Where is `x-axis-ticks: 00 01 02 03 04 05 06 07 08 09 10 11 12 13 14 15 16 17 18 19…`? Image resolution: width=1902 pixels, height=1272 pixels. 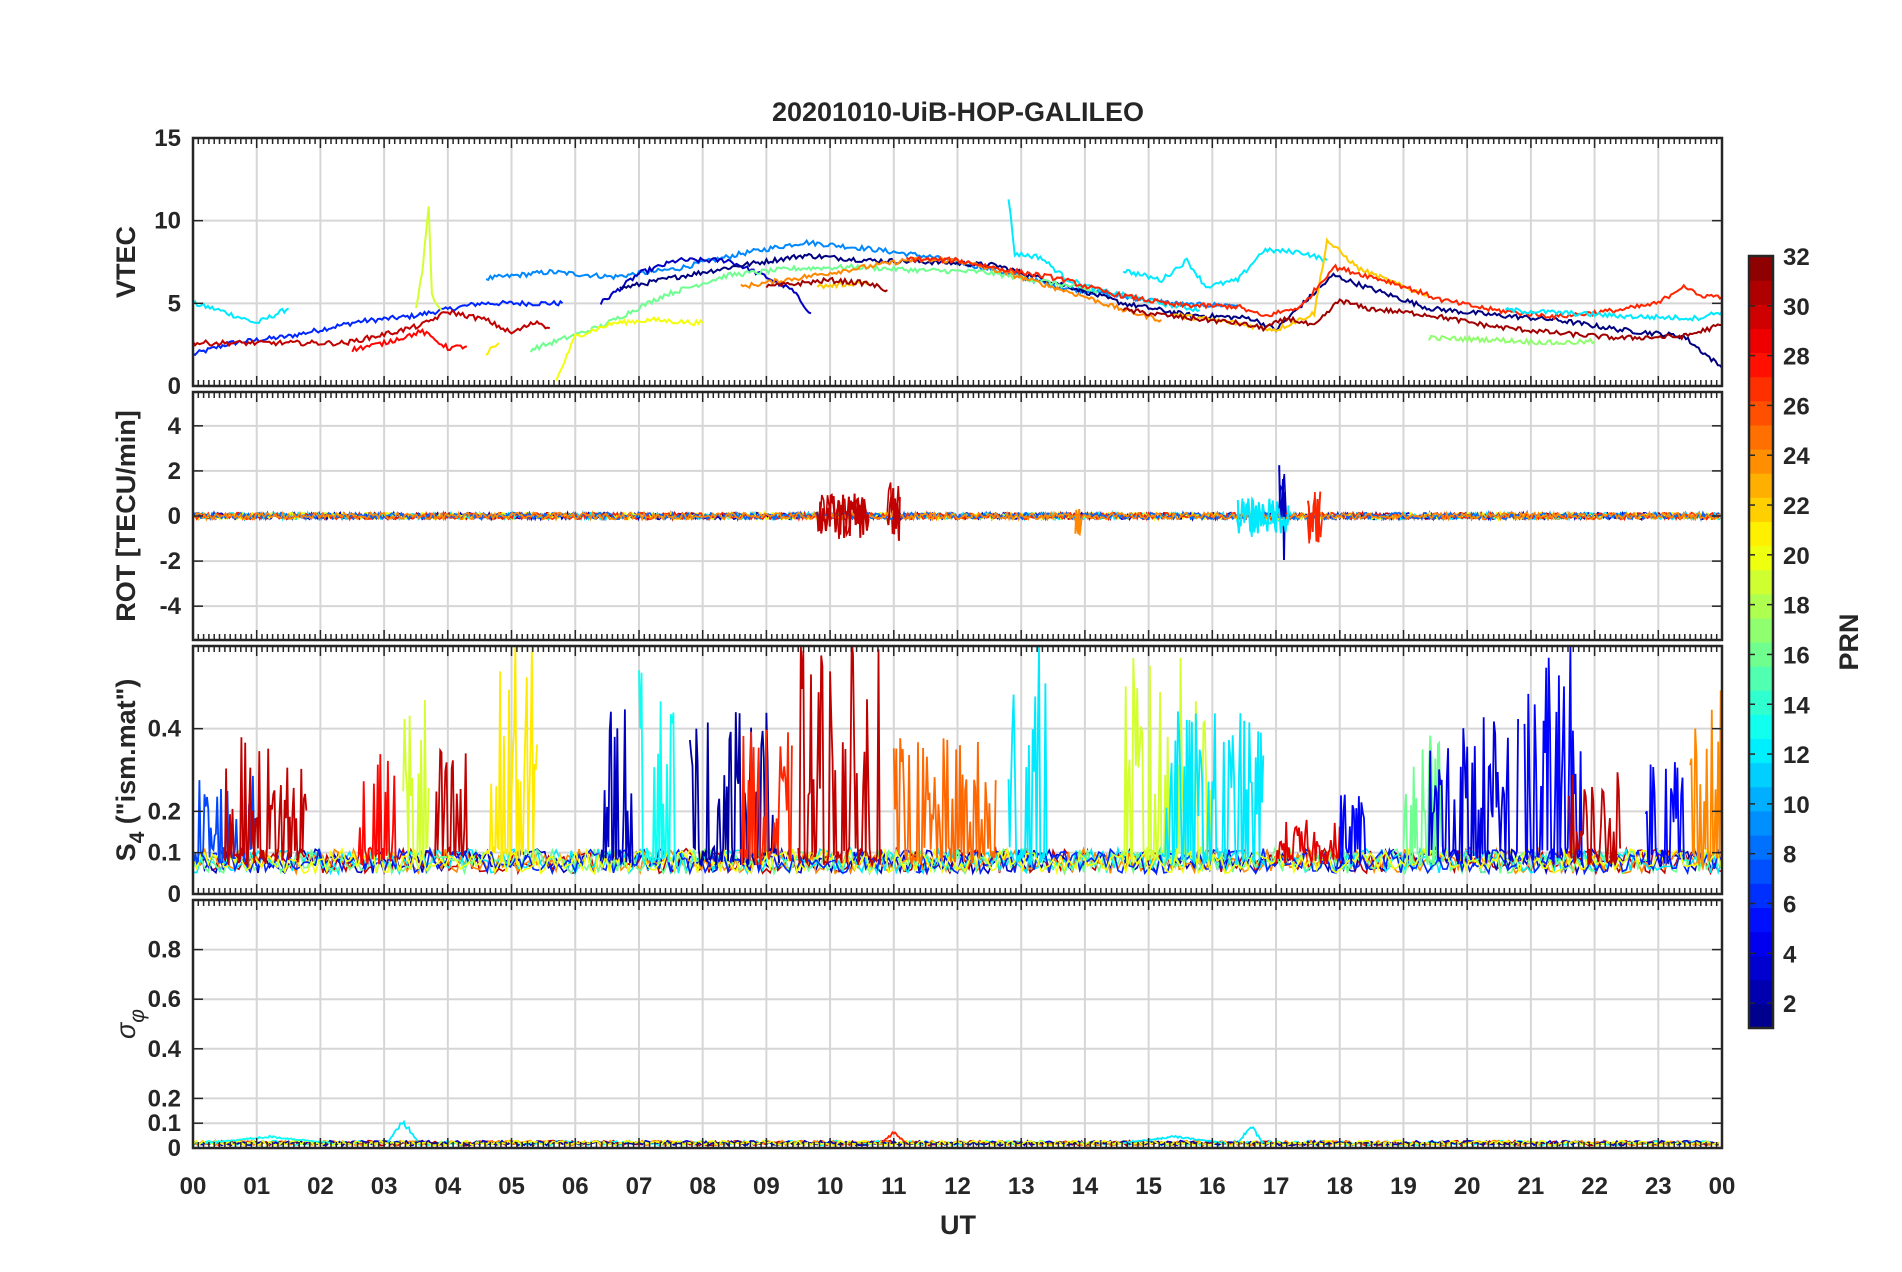
x-axis-ticks: 00 01 02 03 04 05 06 07 08 09 10 11 12 13 14 15 16 17 18 19… is located at coordinates (958, 1186).